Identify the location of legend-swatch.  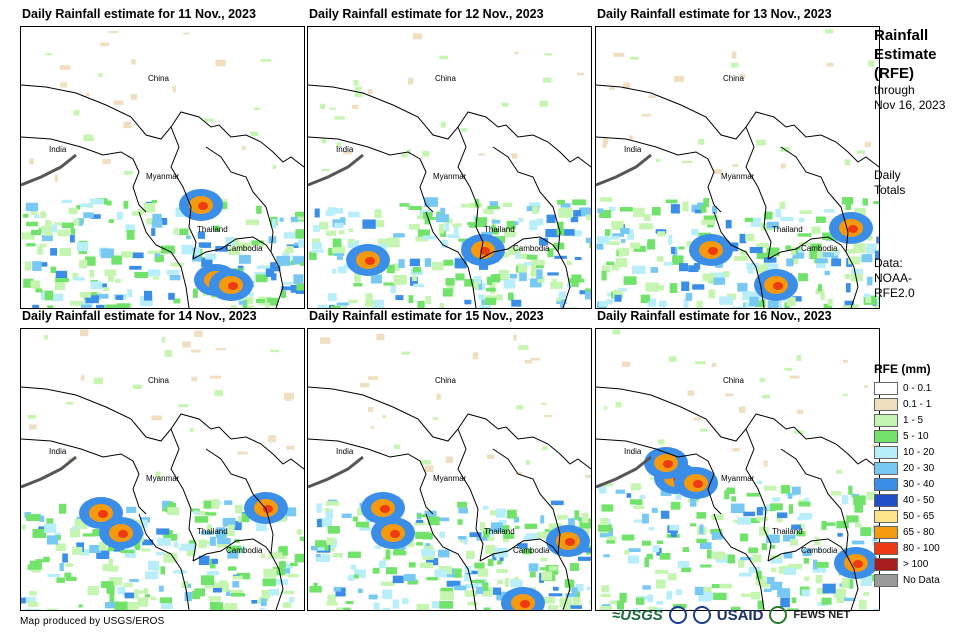
(886, 532).